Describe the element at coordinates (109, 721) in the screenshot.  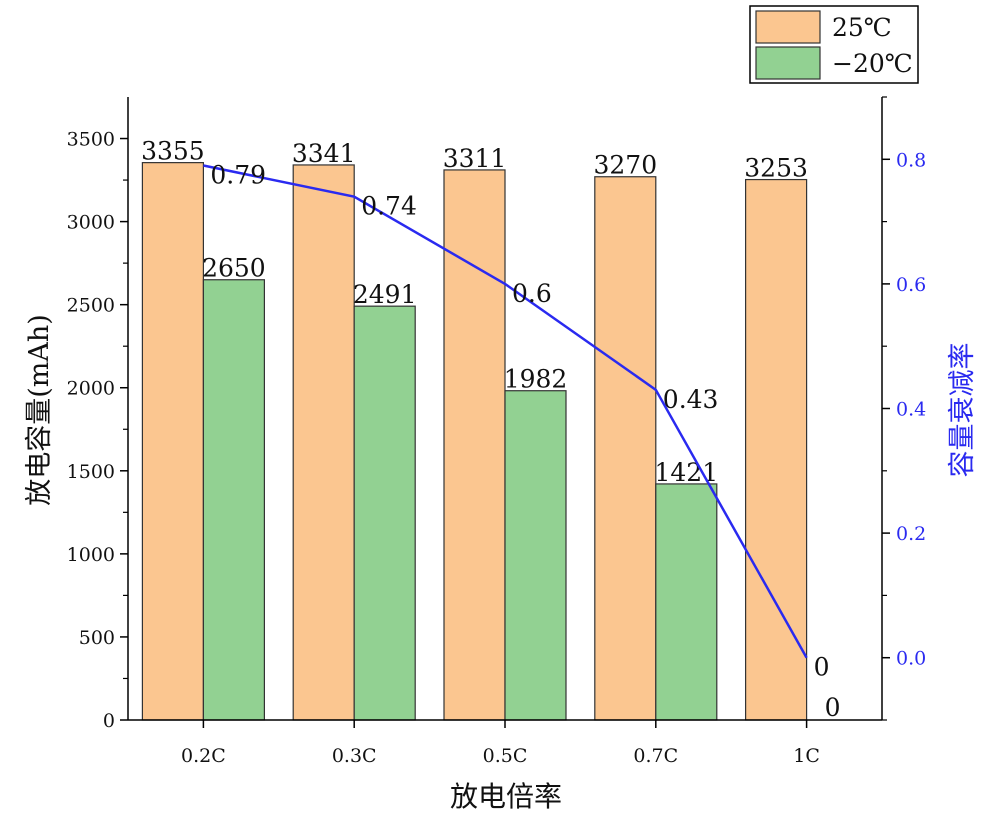
I see `y-tick-label: 0` at that location.